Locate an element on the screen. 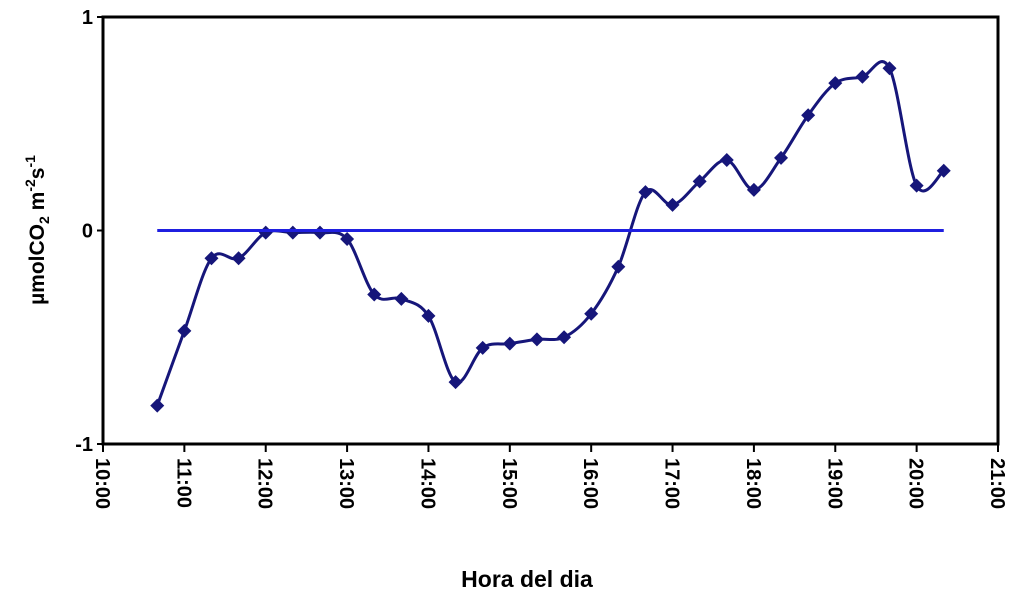  y-tick-label: 1 is located at coordinates (87, 18).